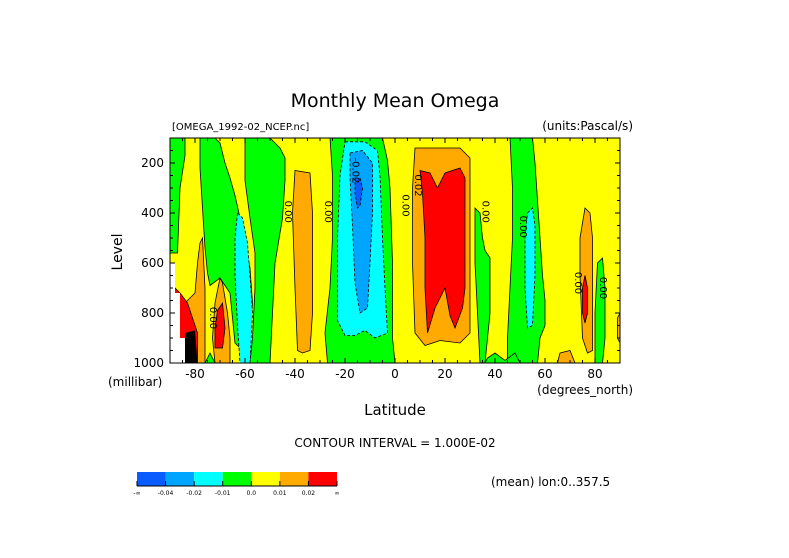  What do you see at coordinates (395, 101) in the screenshot?
I see `chart-title: Monthly Mean Omega` at bounding box center [395, 101].